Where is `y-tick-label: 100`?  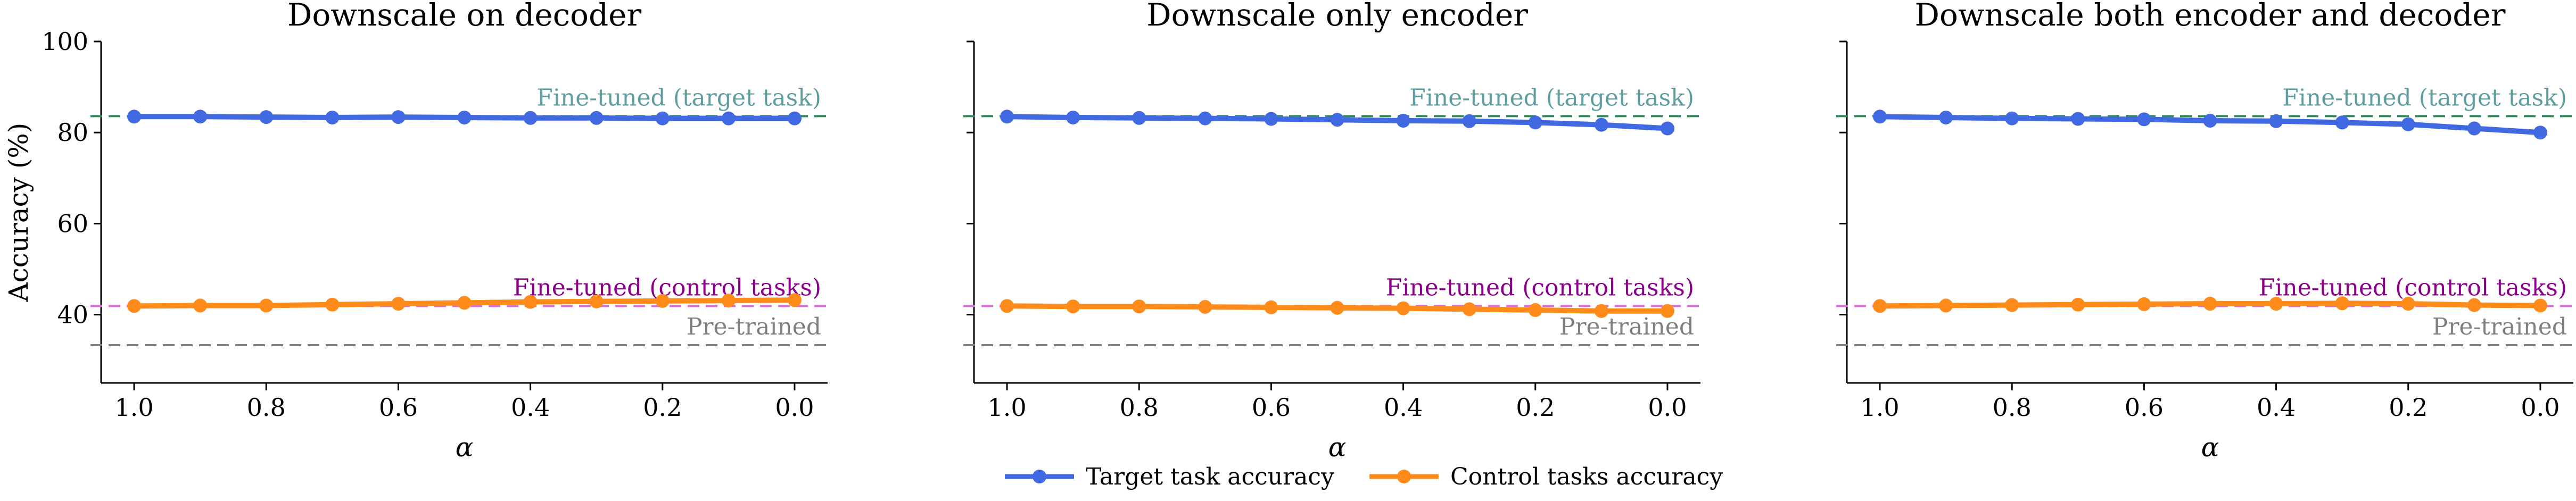
y-tick-label: 100 is located at coordinates (65, 41).